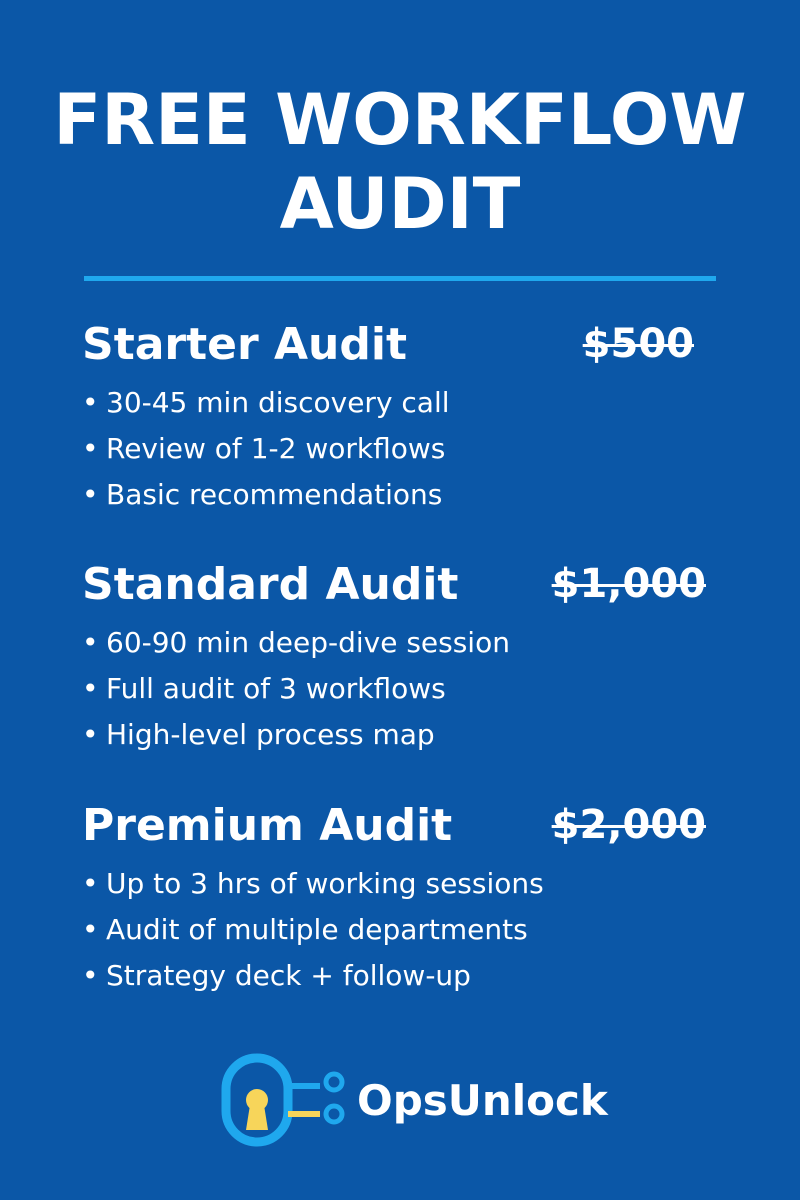 Image resolution: width=800 pixels, height=1200 pixels. What do you see at coordinates (267, 825) in the screenshot?
I see `tier-name: Premium Audit` at bounding box center [267, 825].